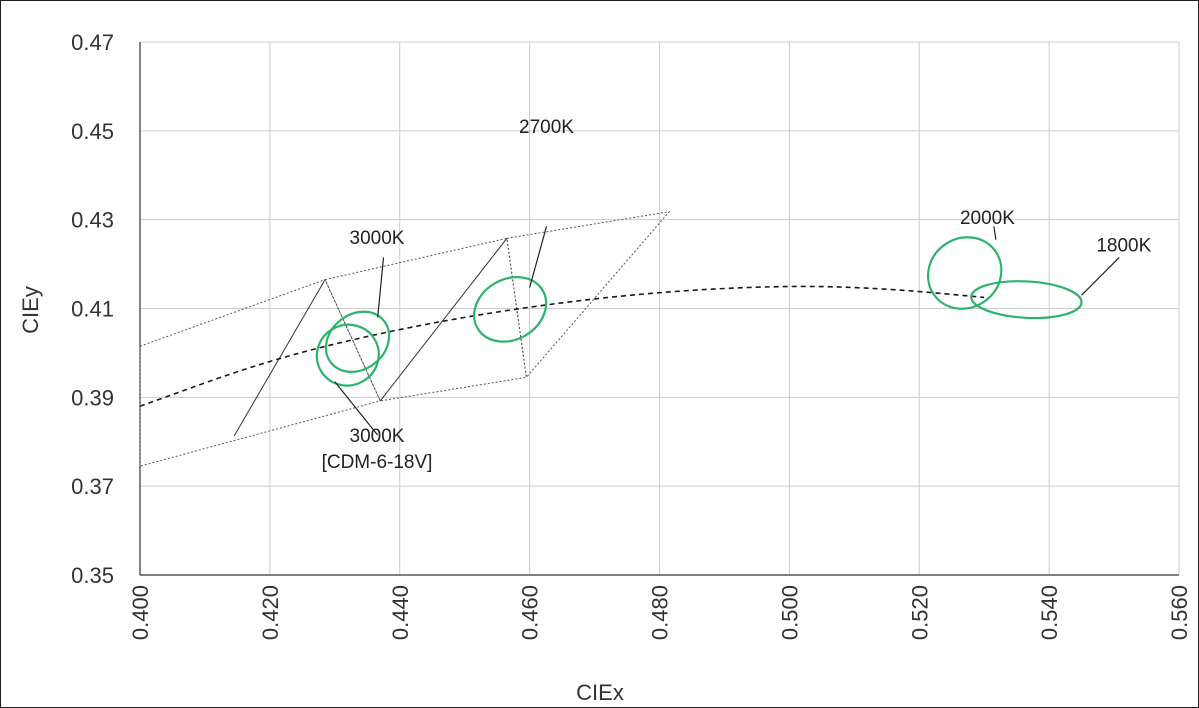 This screenshot has width=1199, height=708. I want to click on x-tick-label: 0.480, so click(660, 612).